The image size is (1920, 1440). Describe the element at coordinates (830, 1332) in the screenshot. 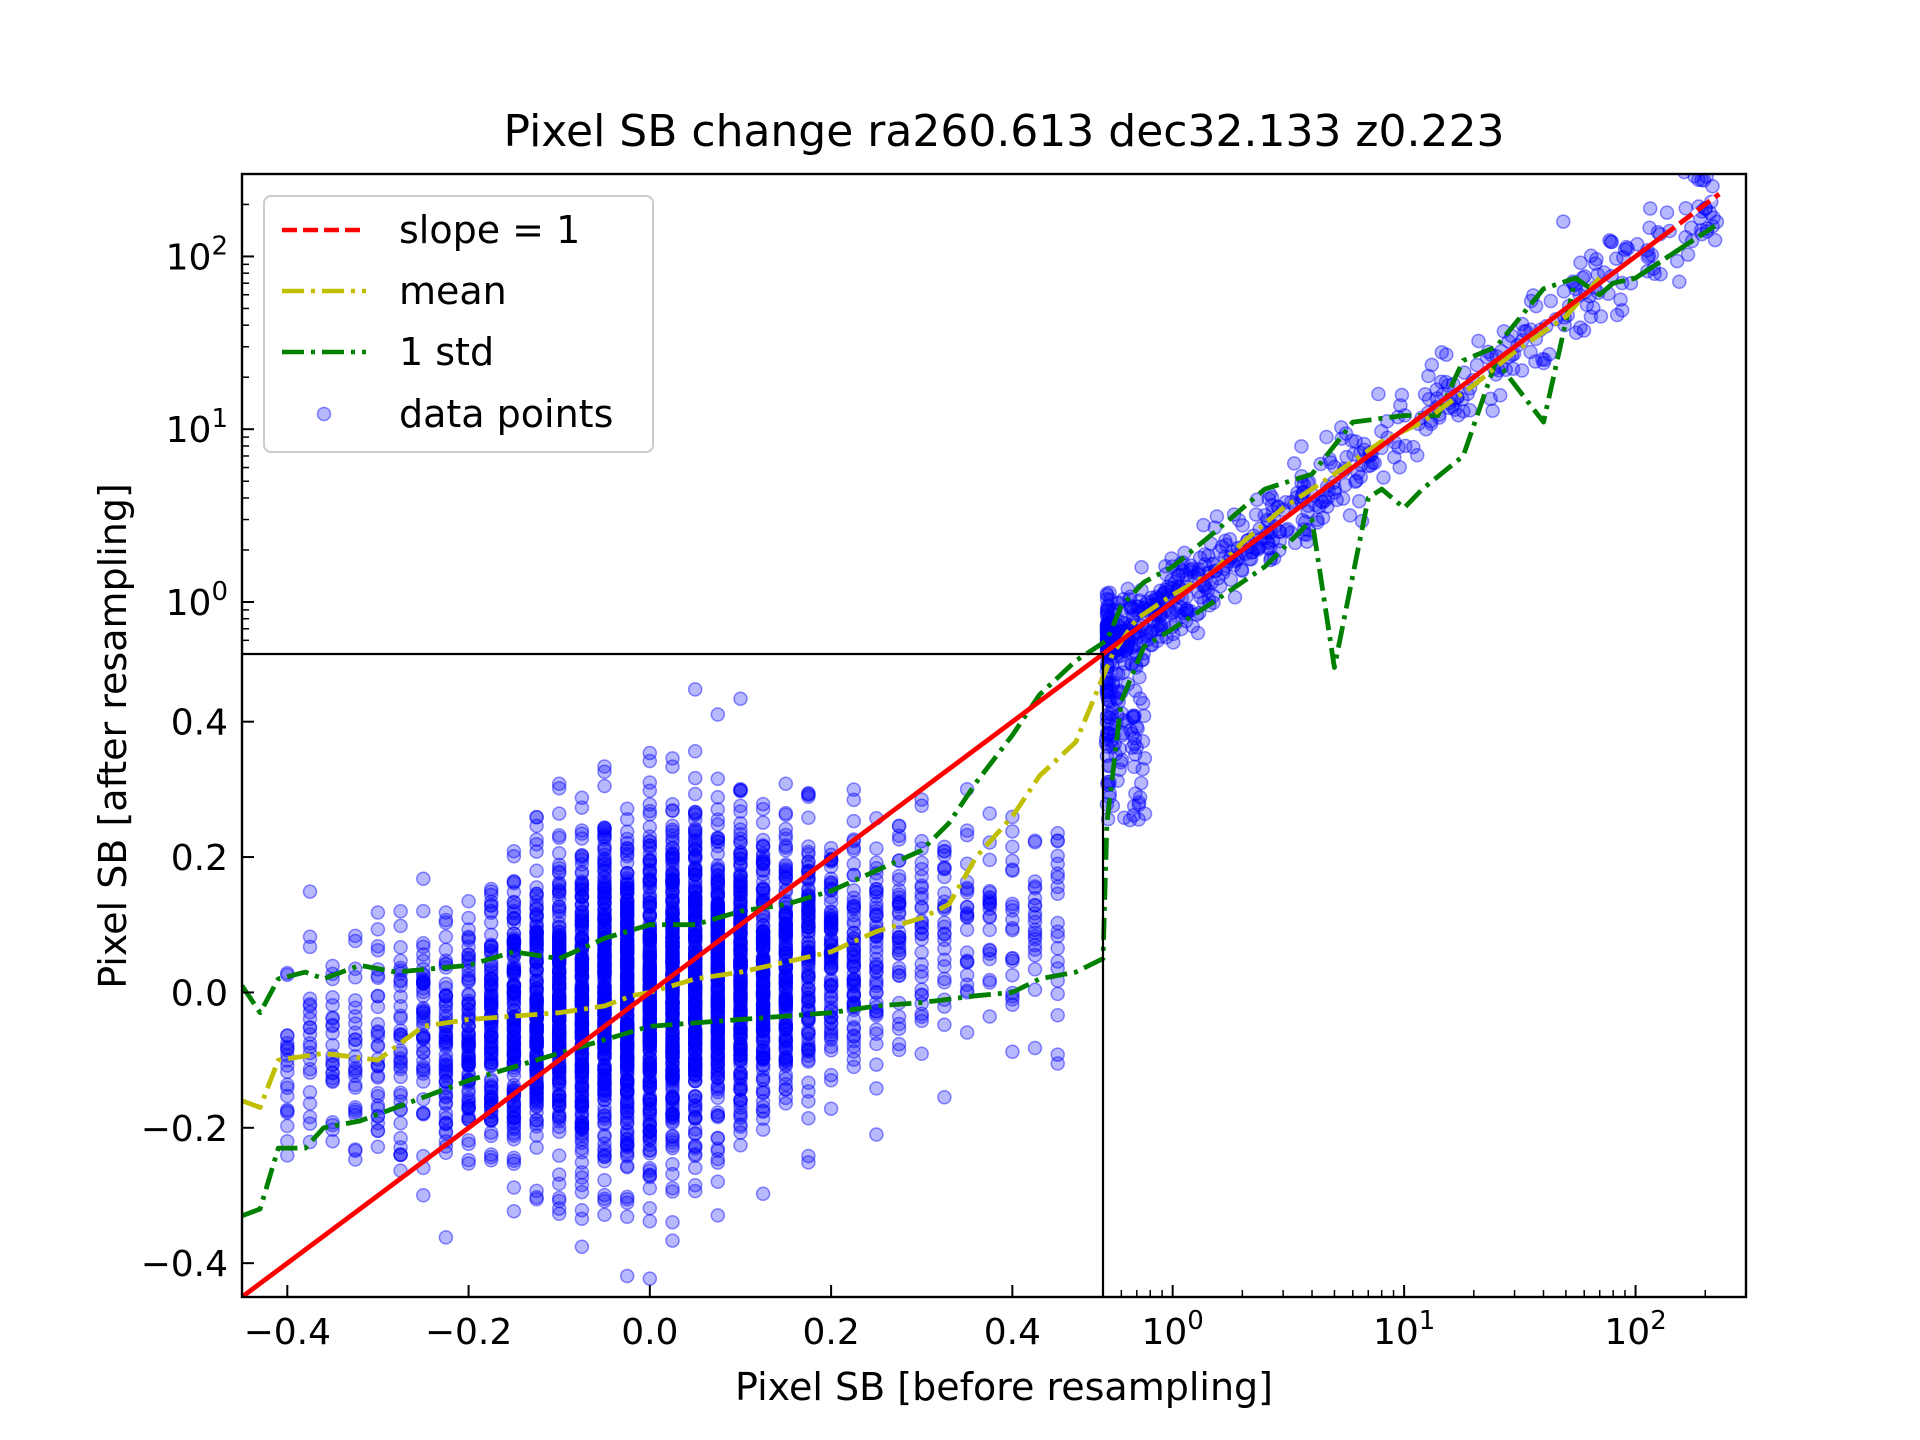

I see `x-tick-label: 0.2` at that location.